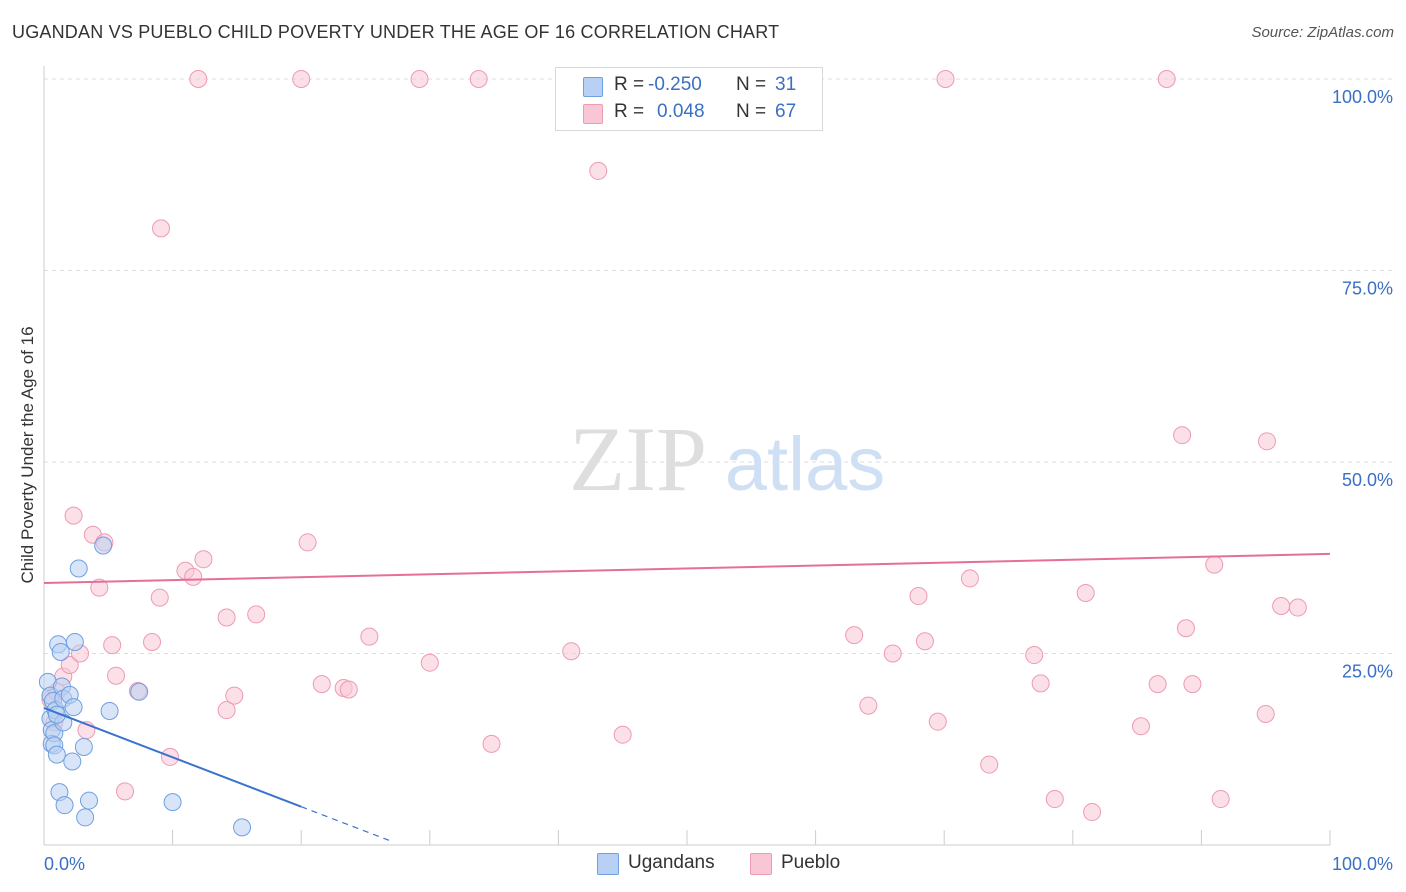 The image size is (1406, 892). Describe the element at coordinates (629, 84) in the screenshot. I see `legend-r-label: R =` at that location.